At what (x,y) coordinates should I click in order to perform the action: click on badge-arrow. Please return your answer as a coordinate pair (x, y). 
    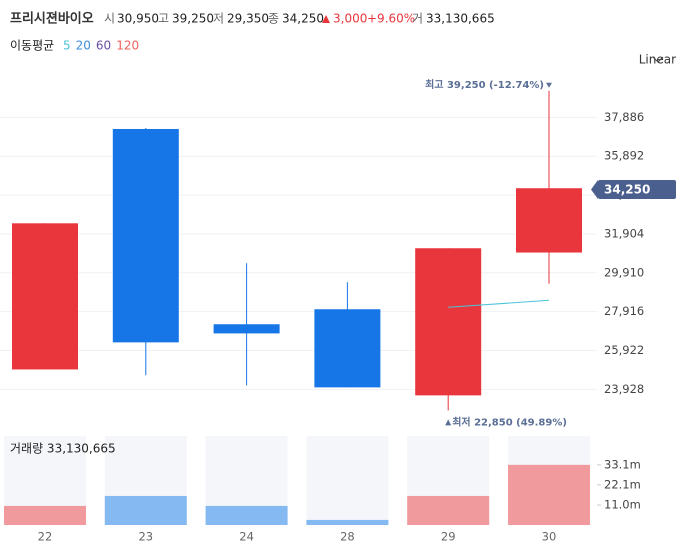
    Looking at the image, I should click on (594, 189).